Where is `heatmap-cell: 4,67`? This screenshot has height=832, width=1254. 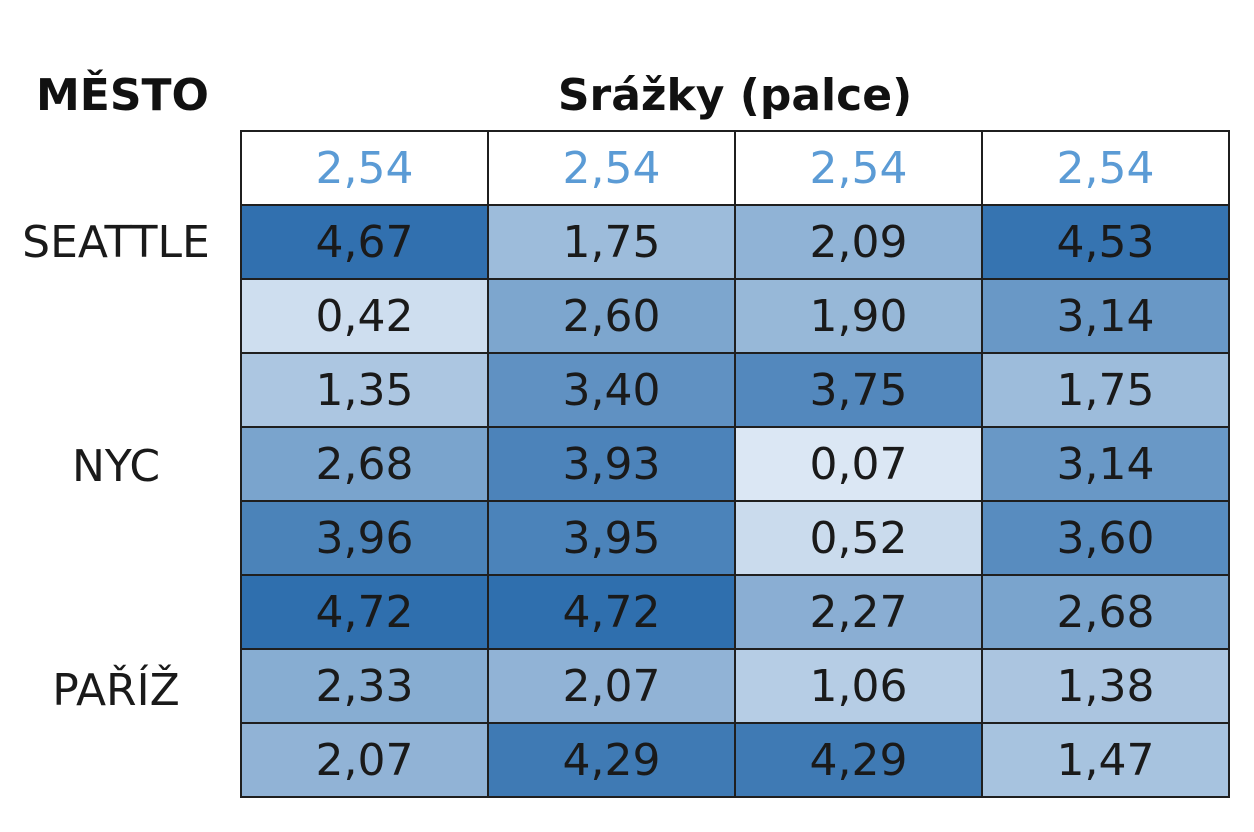 heatmap-cell: 4,67 is located at coordinates (364, 242).